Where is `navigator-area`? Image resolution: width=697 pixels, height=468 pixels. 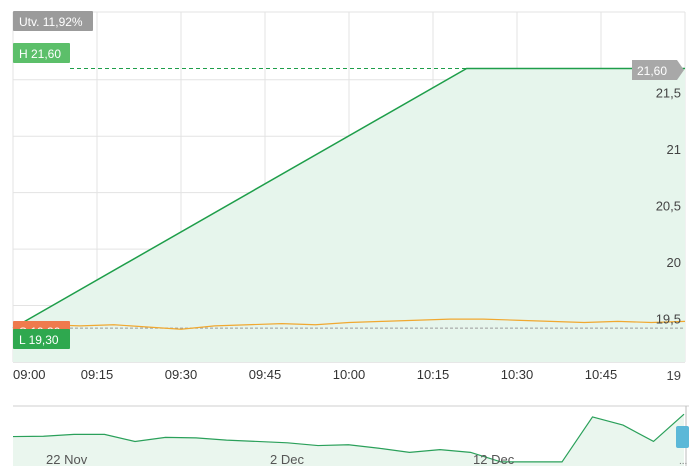 navigator-area is located at coordinates (348, 440).